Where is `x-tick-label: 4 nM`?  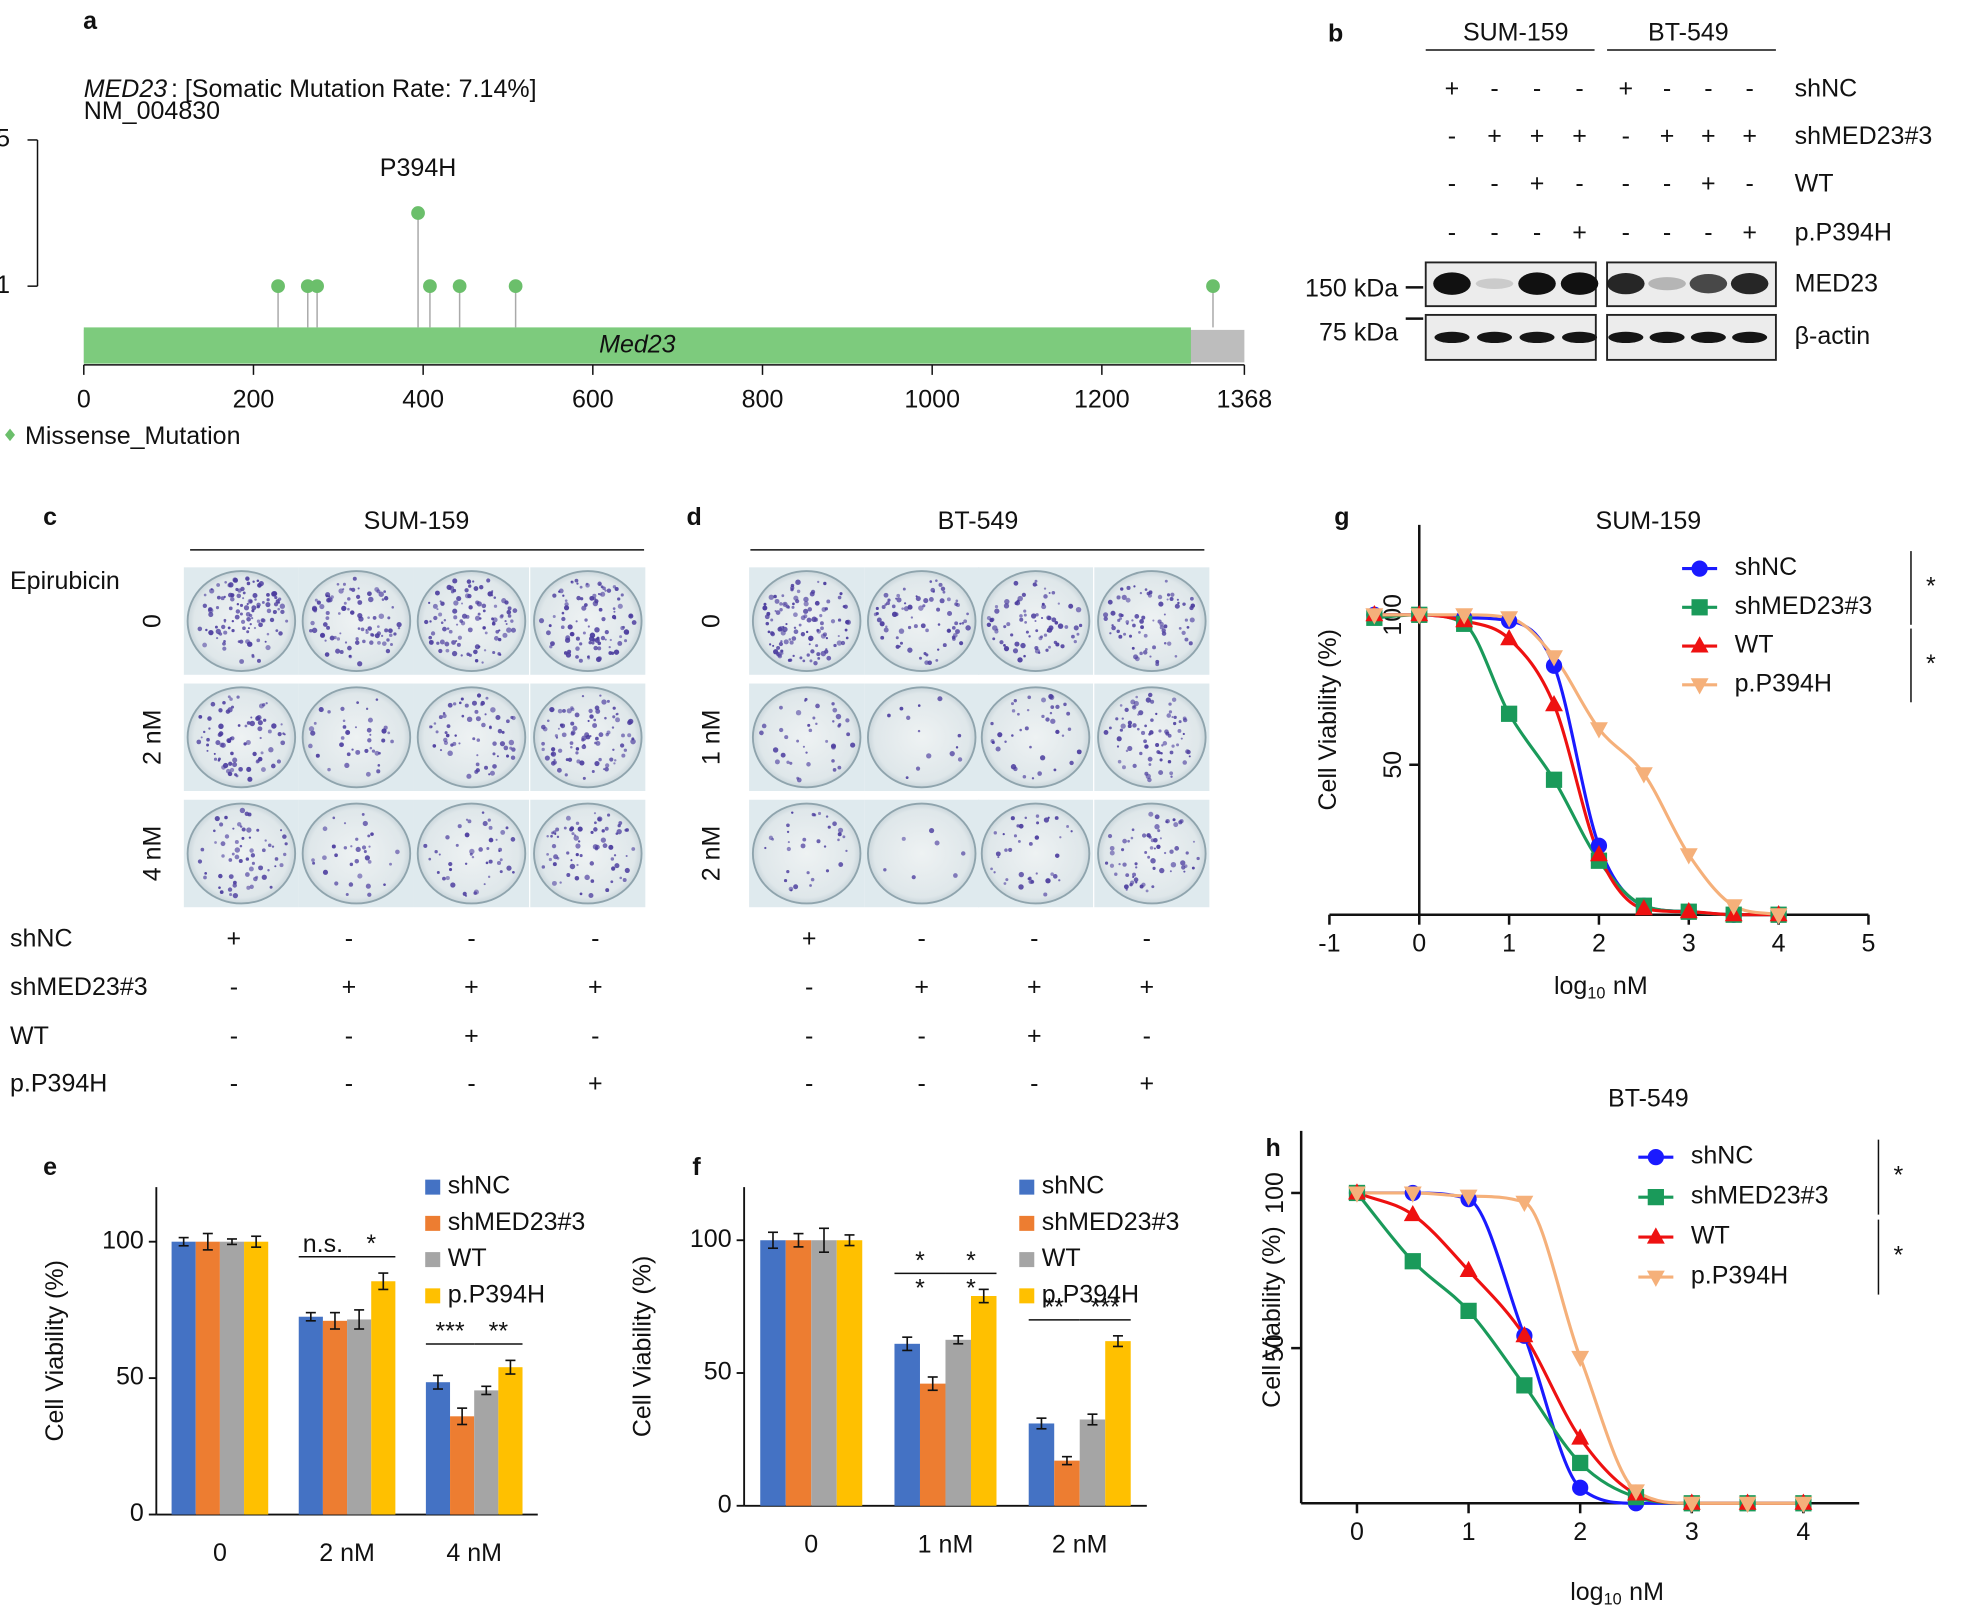 x-tick-label: 4 nM is located at coordinates (474, 1553).